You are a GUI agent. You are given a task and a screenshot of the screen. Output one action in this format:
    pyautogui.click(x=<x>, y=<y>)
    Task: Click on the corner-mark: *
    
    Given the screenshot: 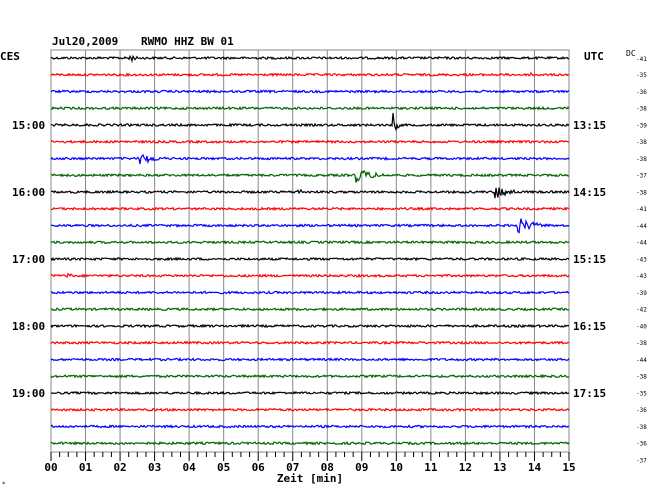 What is the action you would take?
    pyautogui.click(x=4, y=484)
    